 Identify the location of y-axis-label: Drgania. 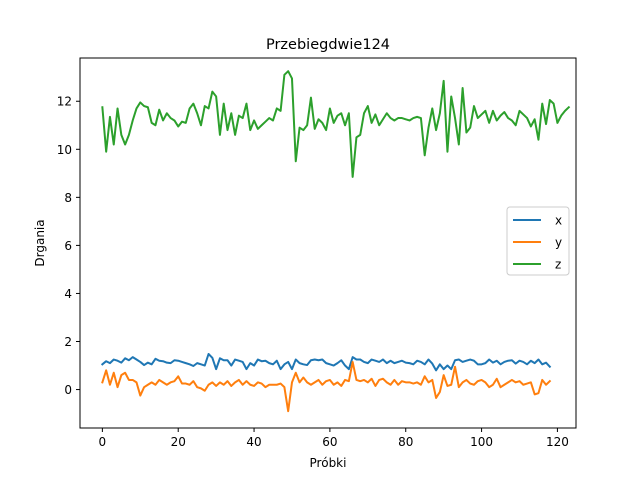
(40, 242).